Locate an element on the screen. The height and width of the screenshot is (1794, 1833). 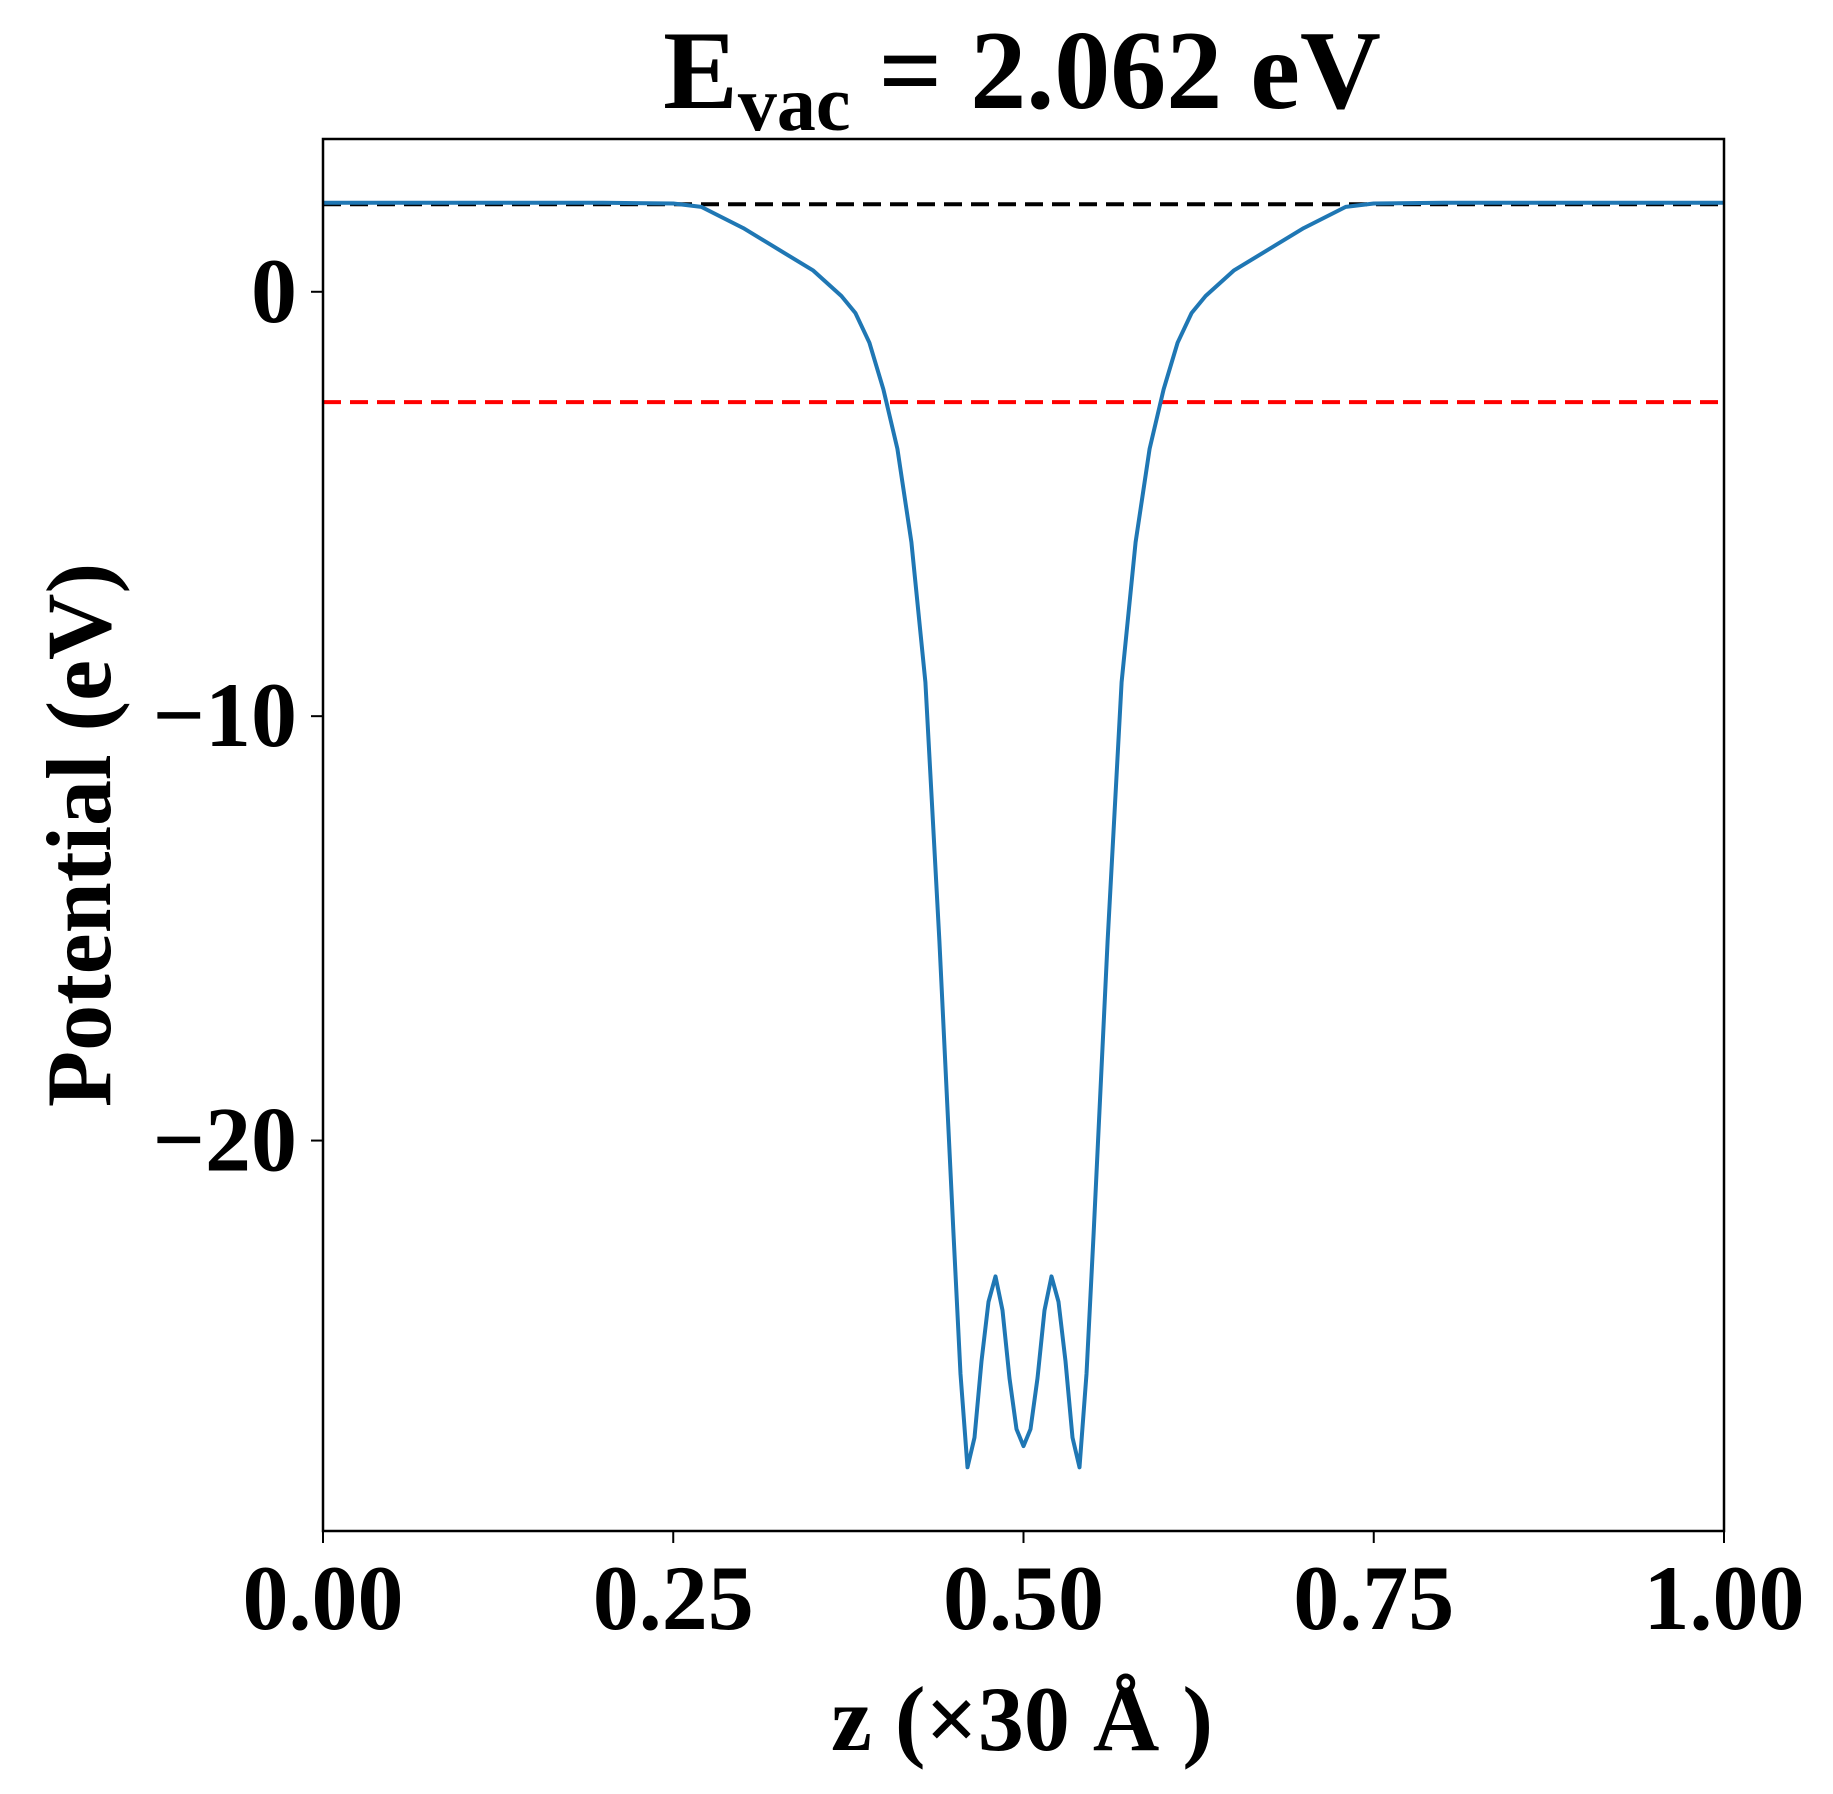
x-tick-label: 0.00 is located at coordinates (323, 1598).